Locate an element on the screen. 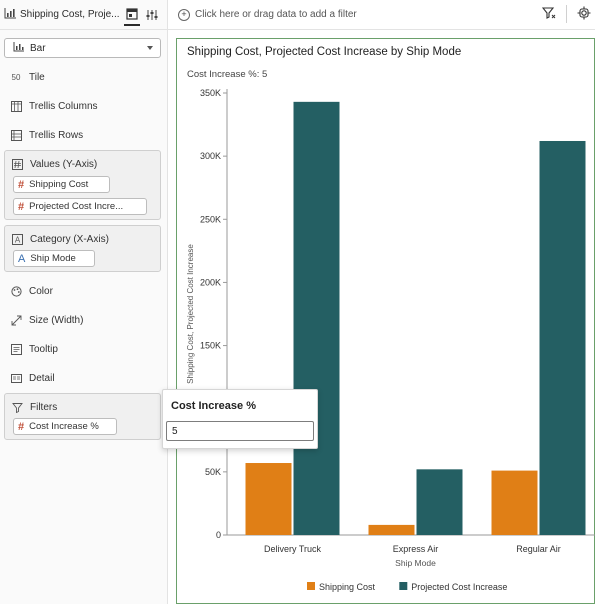 The width and height of the screenshot is (595, 604). legend-label: Shipping Cost is located at coordinates (347, 587).